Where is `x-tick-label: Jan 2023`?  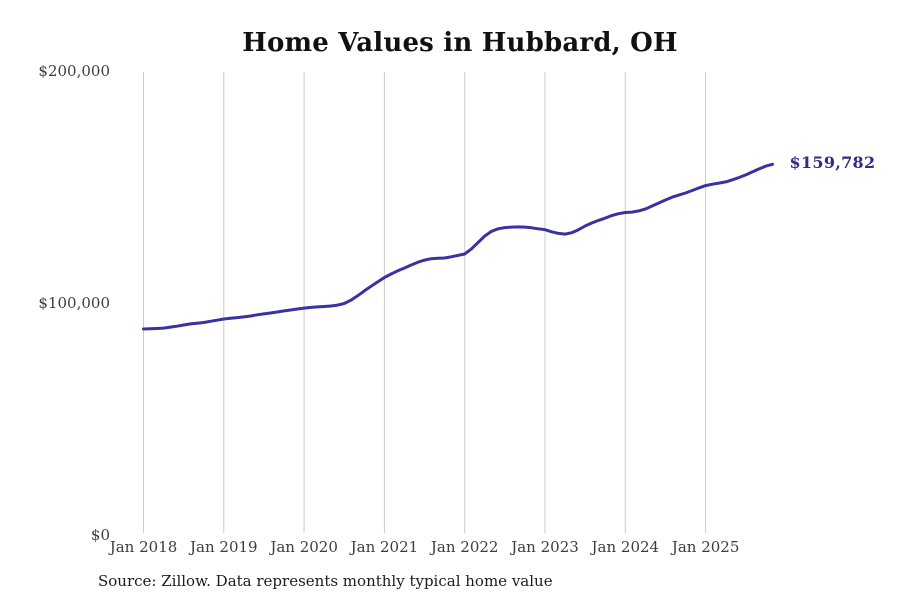 x-tick-label: Jan 2023 is located at coordinates (545, 547).